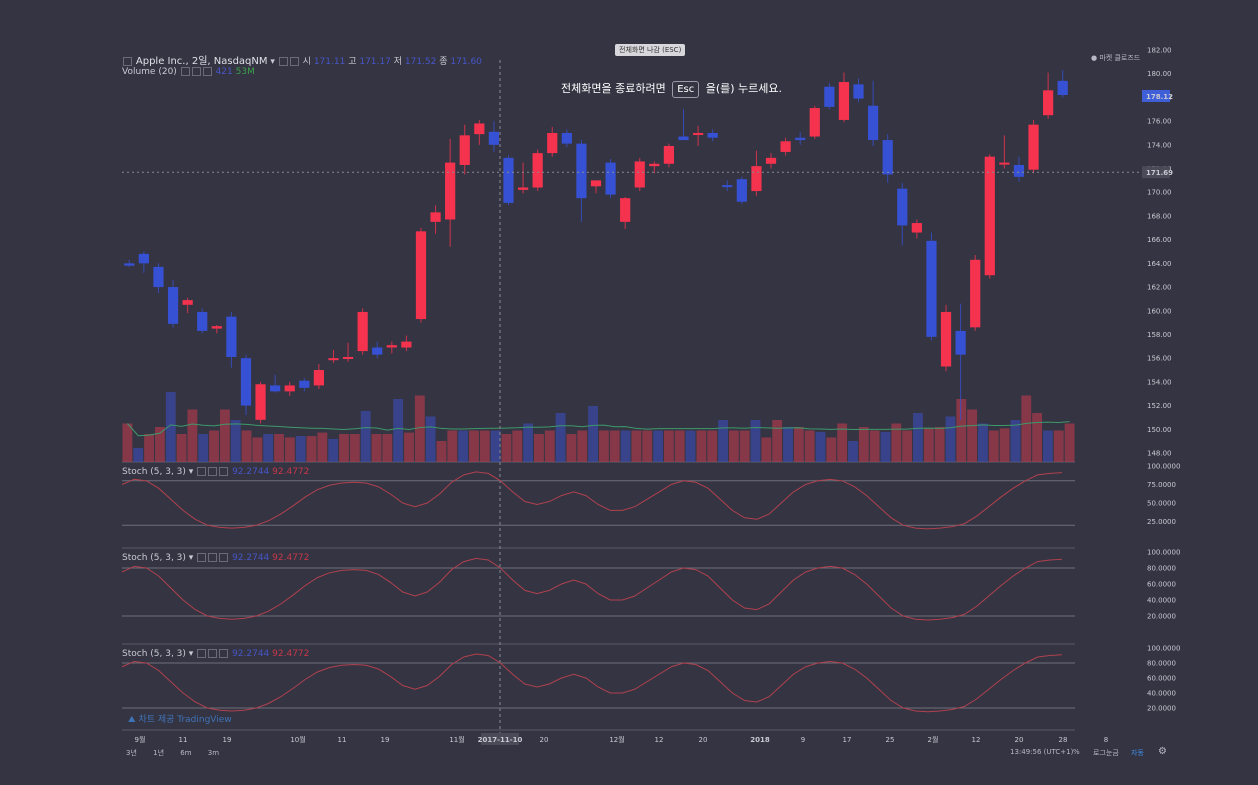  What do you see at coordinates (201, 61) in the screenshot?
I see `symbol-title: Apple Inc., 2일, NasdaqNM` at bounding box center [201, 61].